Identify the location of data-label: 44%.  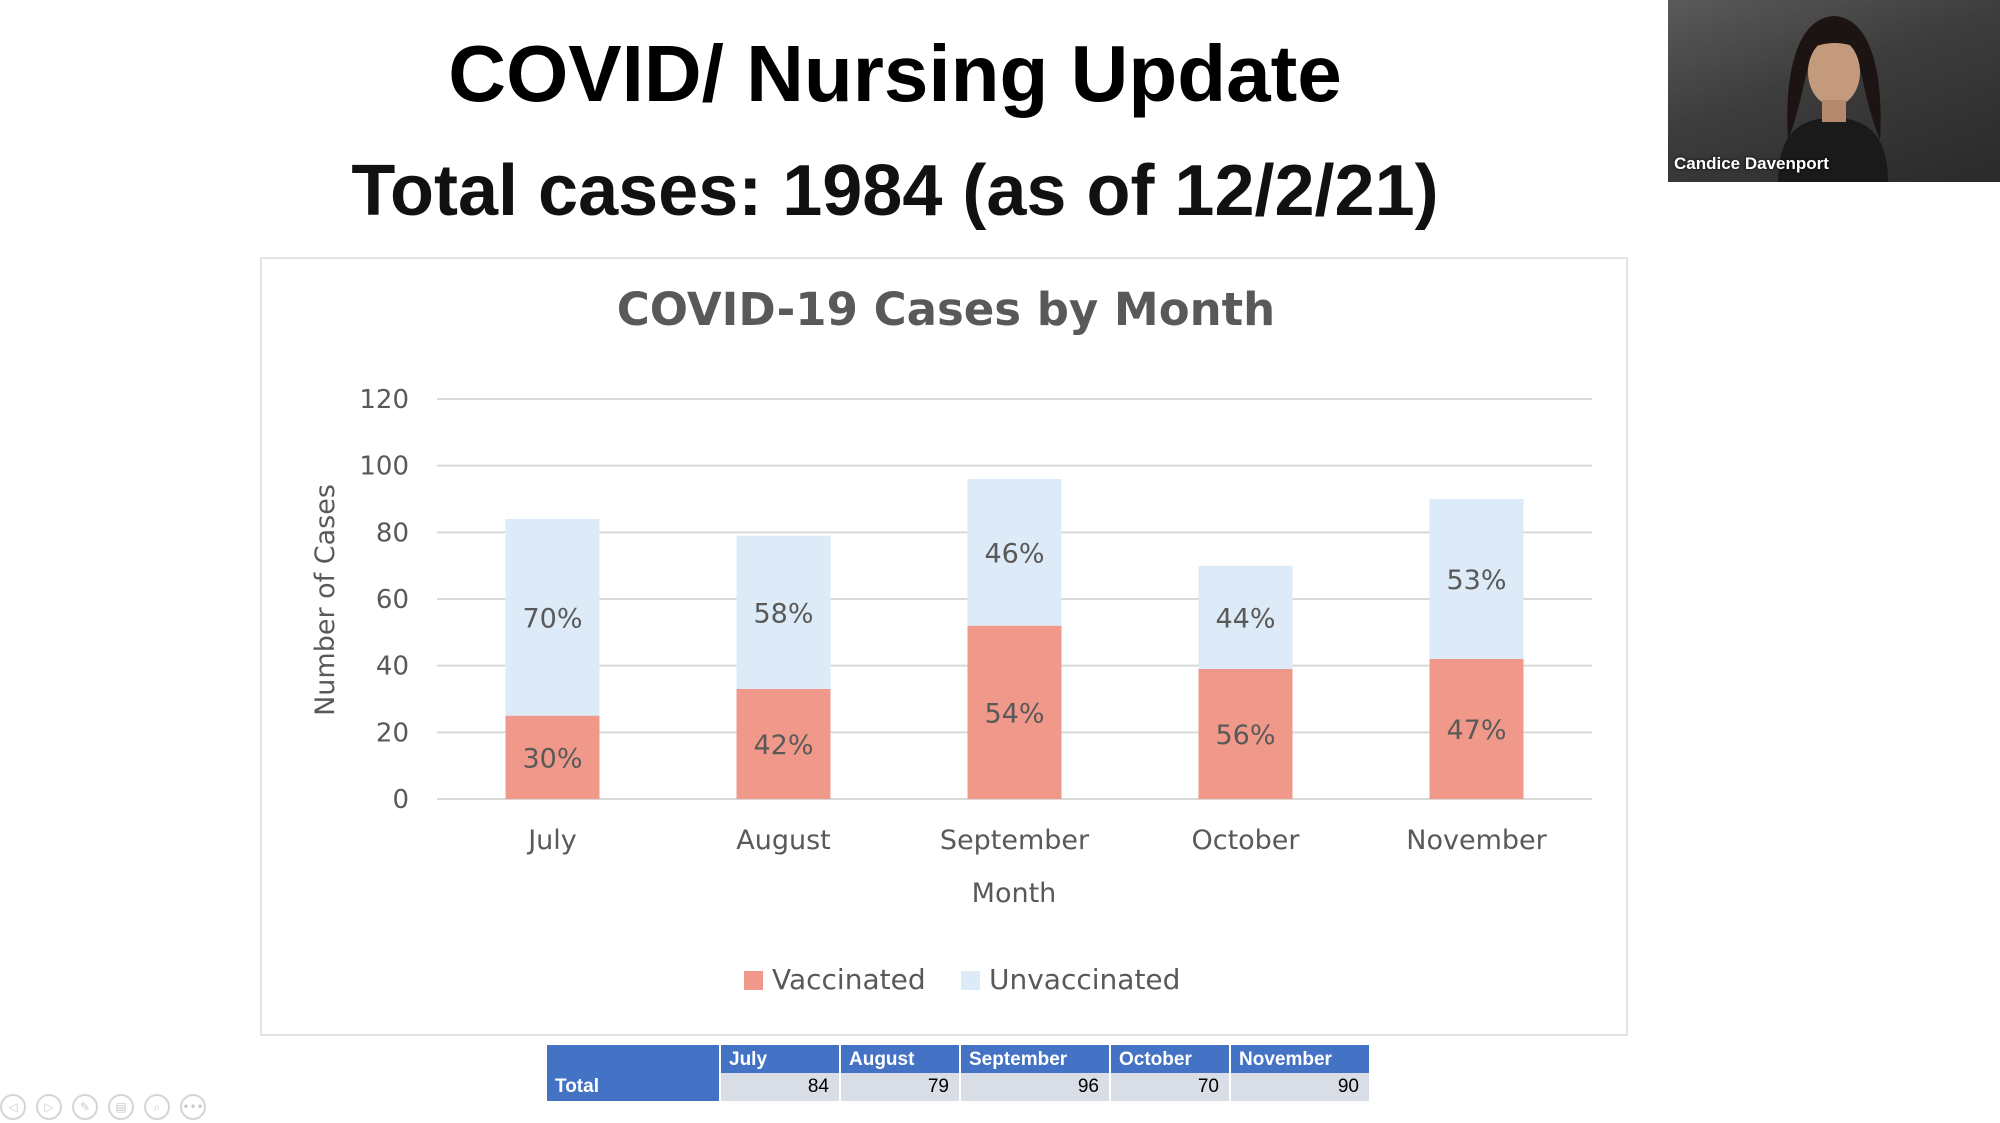
(1245, 618).